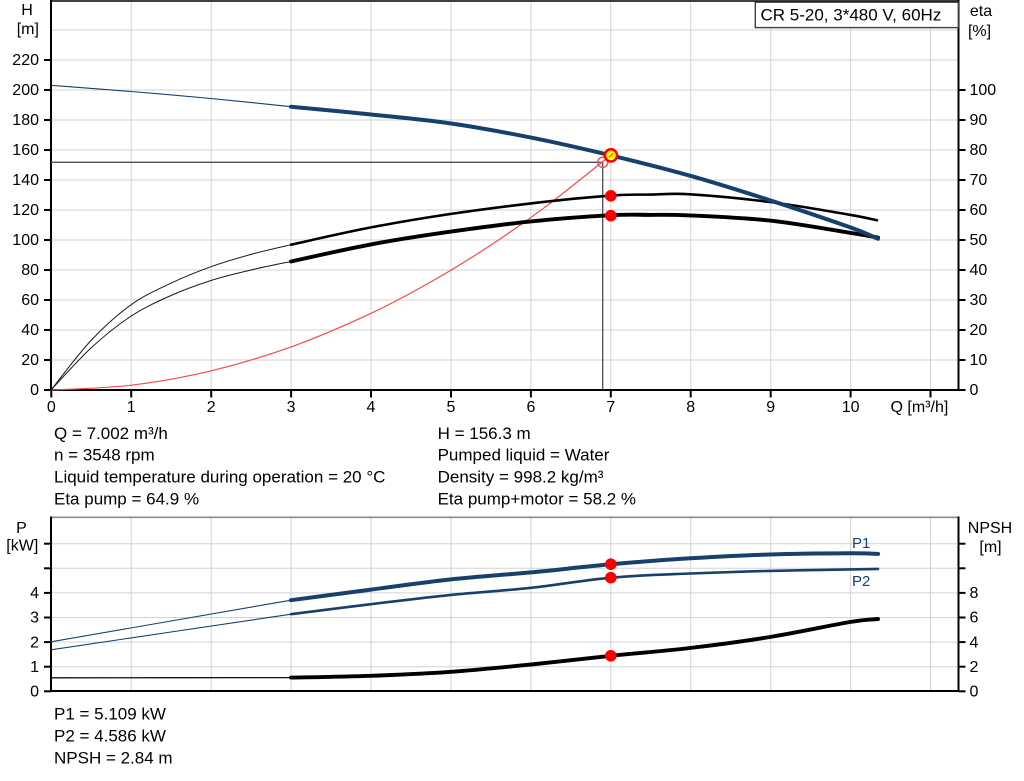 The width and height of the screenshot is (1024, 781). What do you see at coordinates (22, 546) in the screenshot?
I see `svg-text: [kW]` at bounding box center [22, 546].